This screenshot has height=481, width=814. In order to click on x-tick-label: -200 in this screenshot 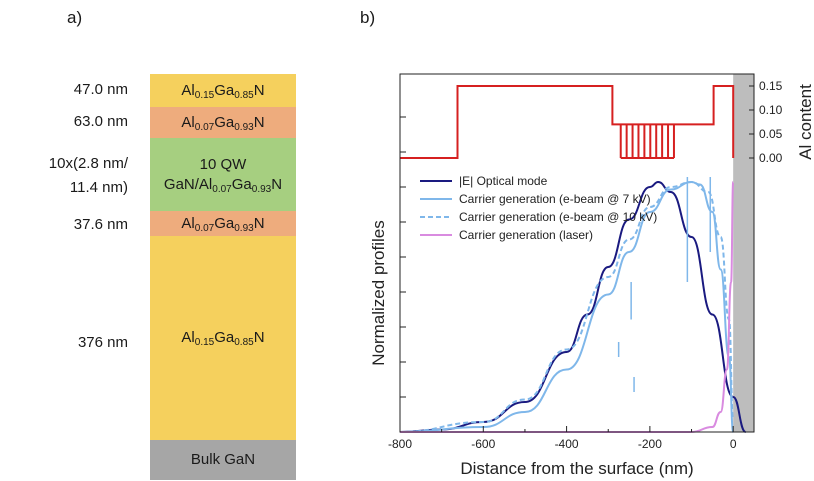, I will do `click(650, 444)`.